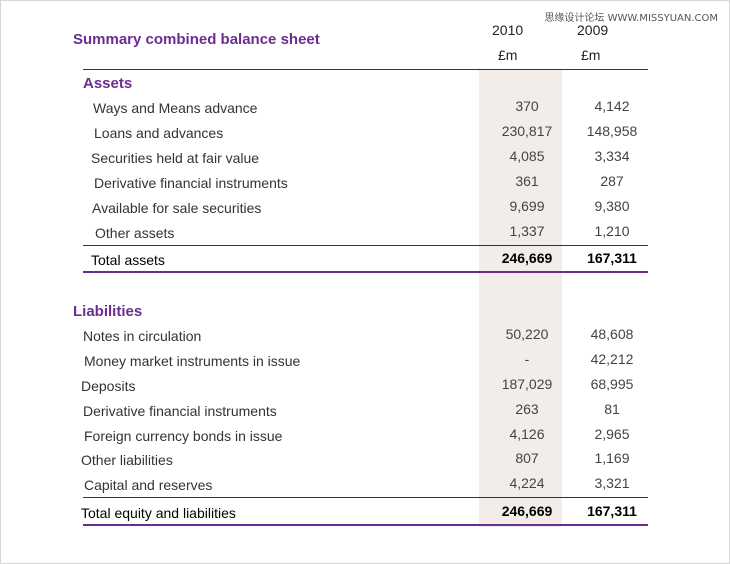 This screenshot has width=730, height=564. What do you see at coordinates (527, 231) in the screenshot?
I see `asset-row-2010: 1,337` at bounding box center [527, 231].